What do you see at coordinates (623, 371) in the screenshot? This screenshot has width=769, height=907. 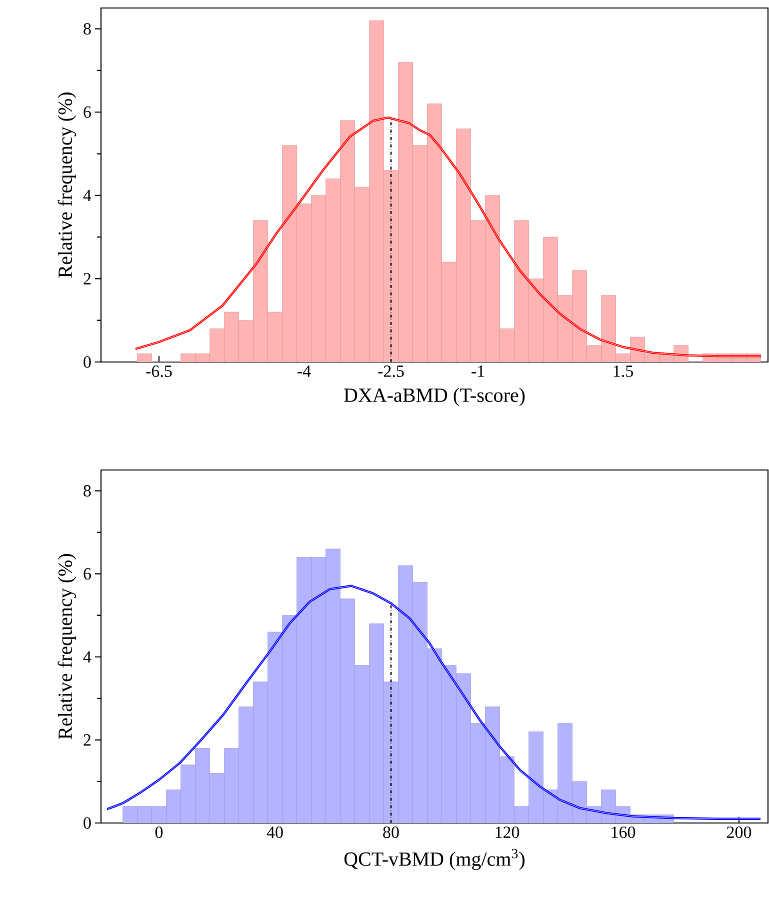 I see `x-tick-label: 1.5` at bounding box center [623, 371].